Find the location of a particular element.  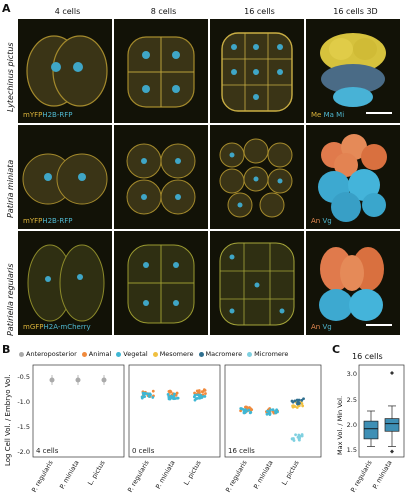

panel-a-letter: A is located at coordinates (6, 8).